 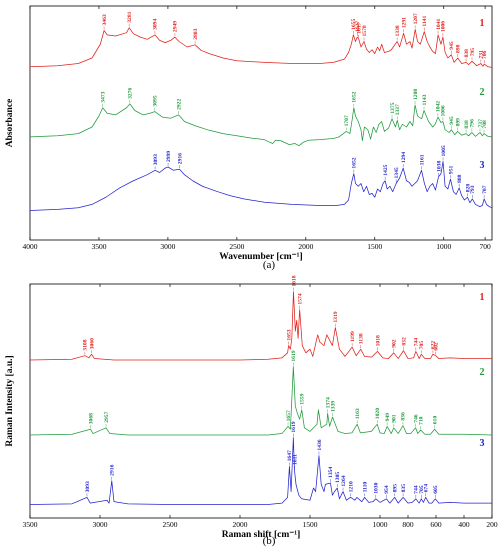 What do you see at coordinates (353, 336) in the screenshot?
I see `peak-label: 1199` at bounding box center [353, 336].